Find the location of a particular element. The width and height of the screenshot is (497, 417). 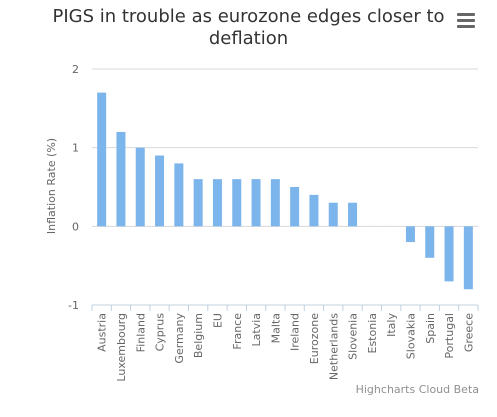

x-tick-label: Germany is located at coordinates (179, 338).